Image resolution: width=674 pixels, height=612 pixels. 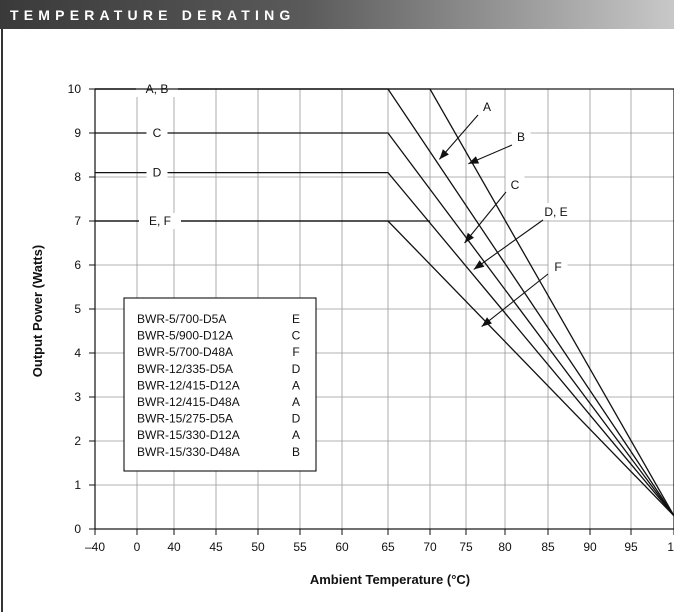 I want to click on x-tick-label: 55, so click(x=300, y=547).